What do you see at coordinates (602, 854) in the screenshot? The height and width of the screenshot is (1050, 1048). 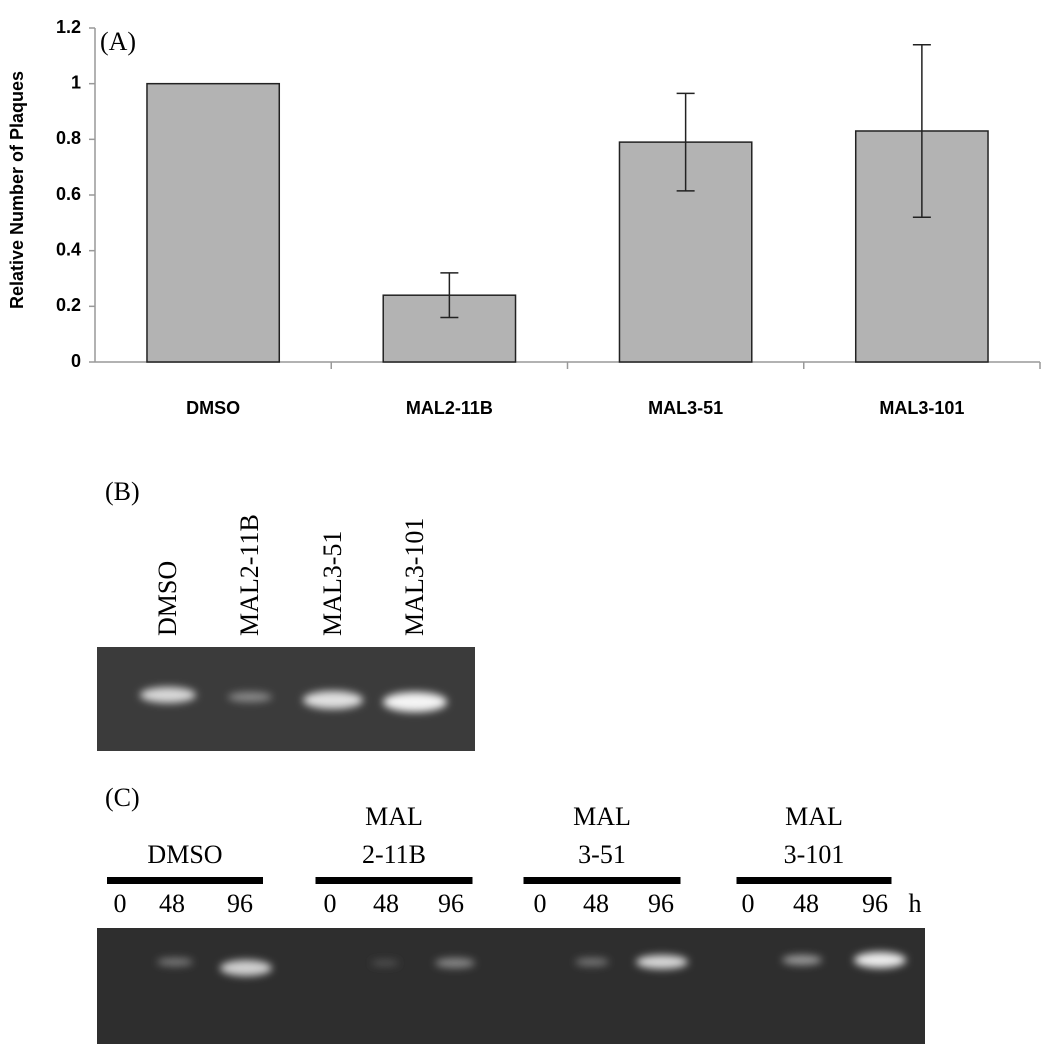 I see `group-label: 3-51` at bounding box center [602, 854].